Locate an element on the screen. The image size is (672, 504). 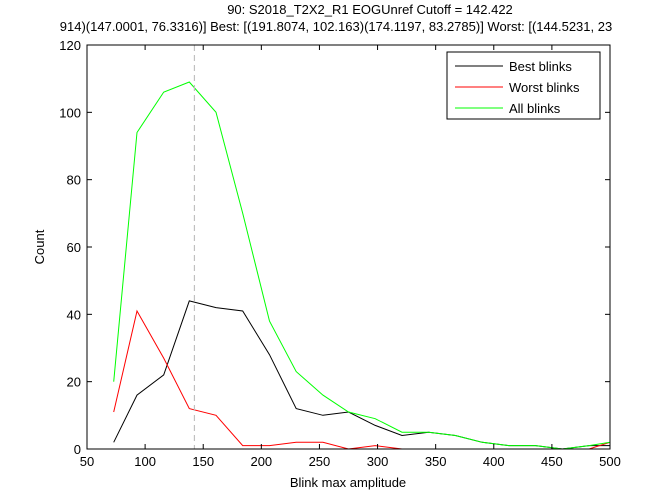
x-tick-label-50: 50 is located at coordinates (87, 461).